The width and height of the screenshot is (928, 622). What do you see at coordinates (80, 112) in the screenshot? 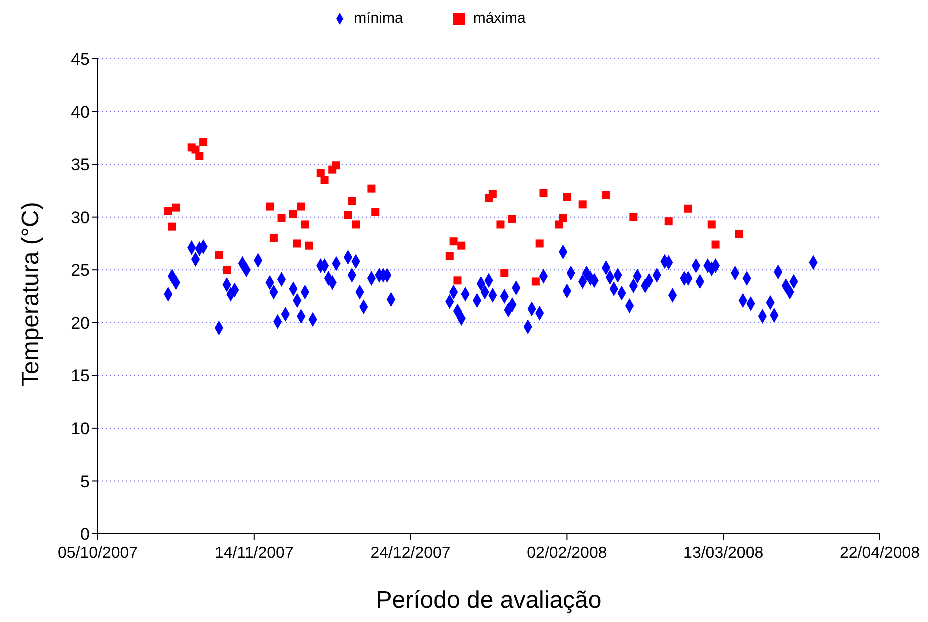
I see `y-tick-label: 40` at bounding box center [80, 112].